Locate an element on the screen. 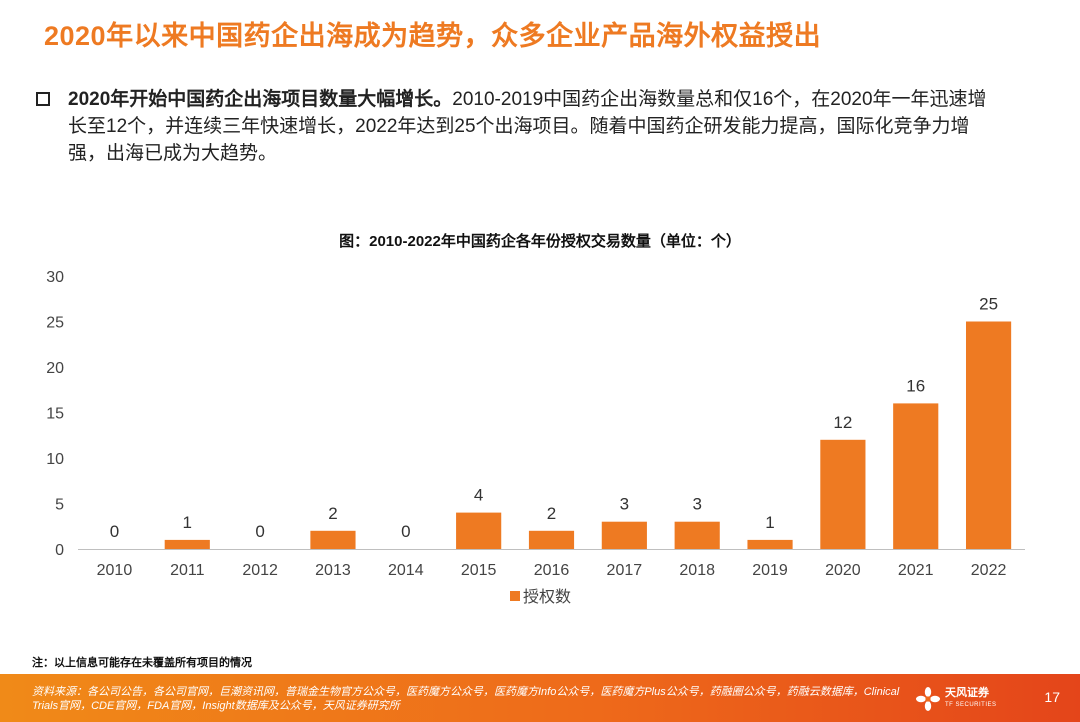  chart-title: 图：2010-2022年中国药企各年份授权交易数量（单位：个） is located at coordinates (540, 241).